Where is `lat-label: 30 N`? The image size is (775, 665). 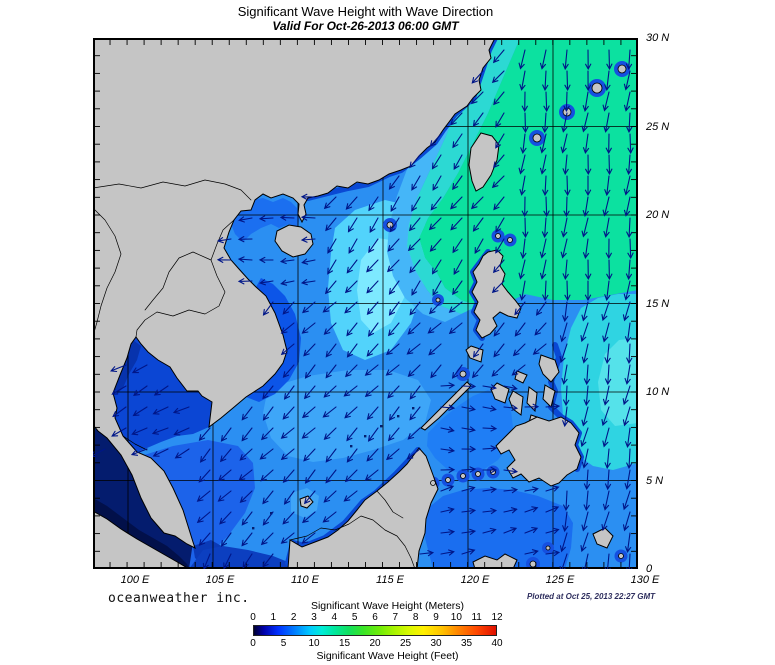
lat-label: 30 N is located at coordinates (658, 38).